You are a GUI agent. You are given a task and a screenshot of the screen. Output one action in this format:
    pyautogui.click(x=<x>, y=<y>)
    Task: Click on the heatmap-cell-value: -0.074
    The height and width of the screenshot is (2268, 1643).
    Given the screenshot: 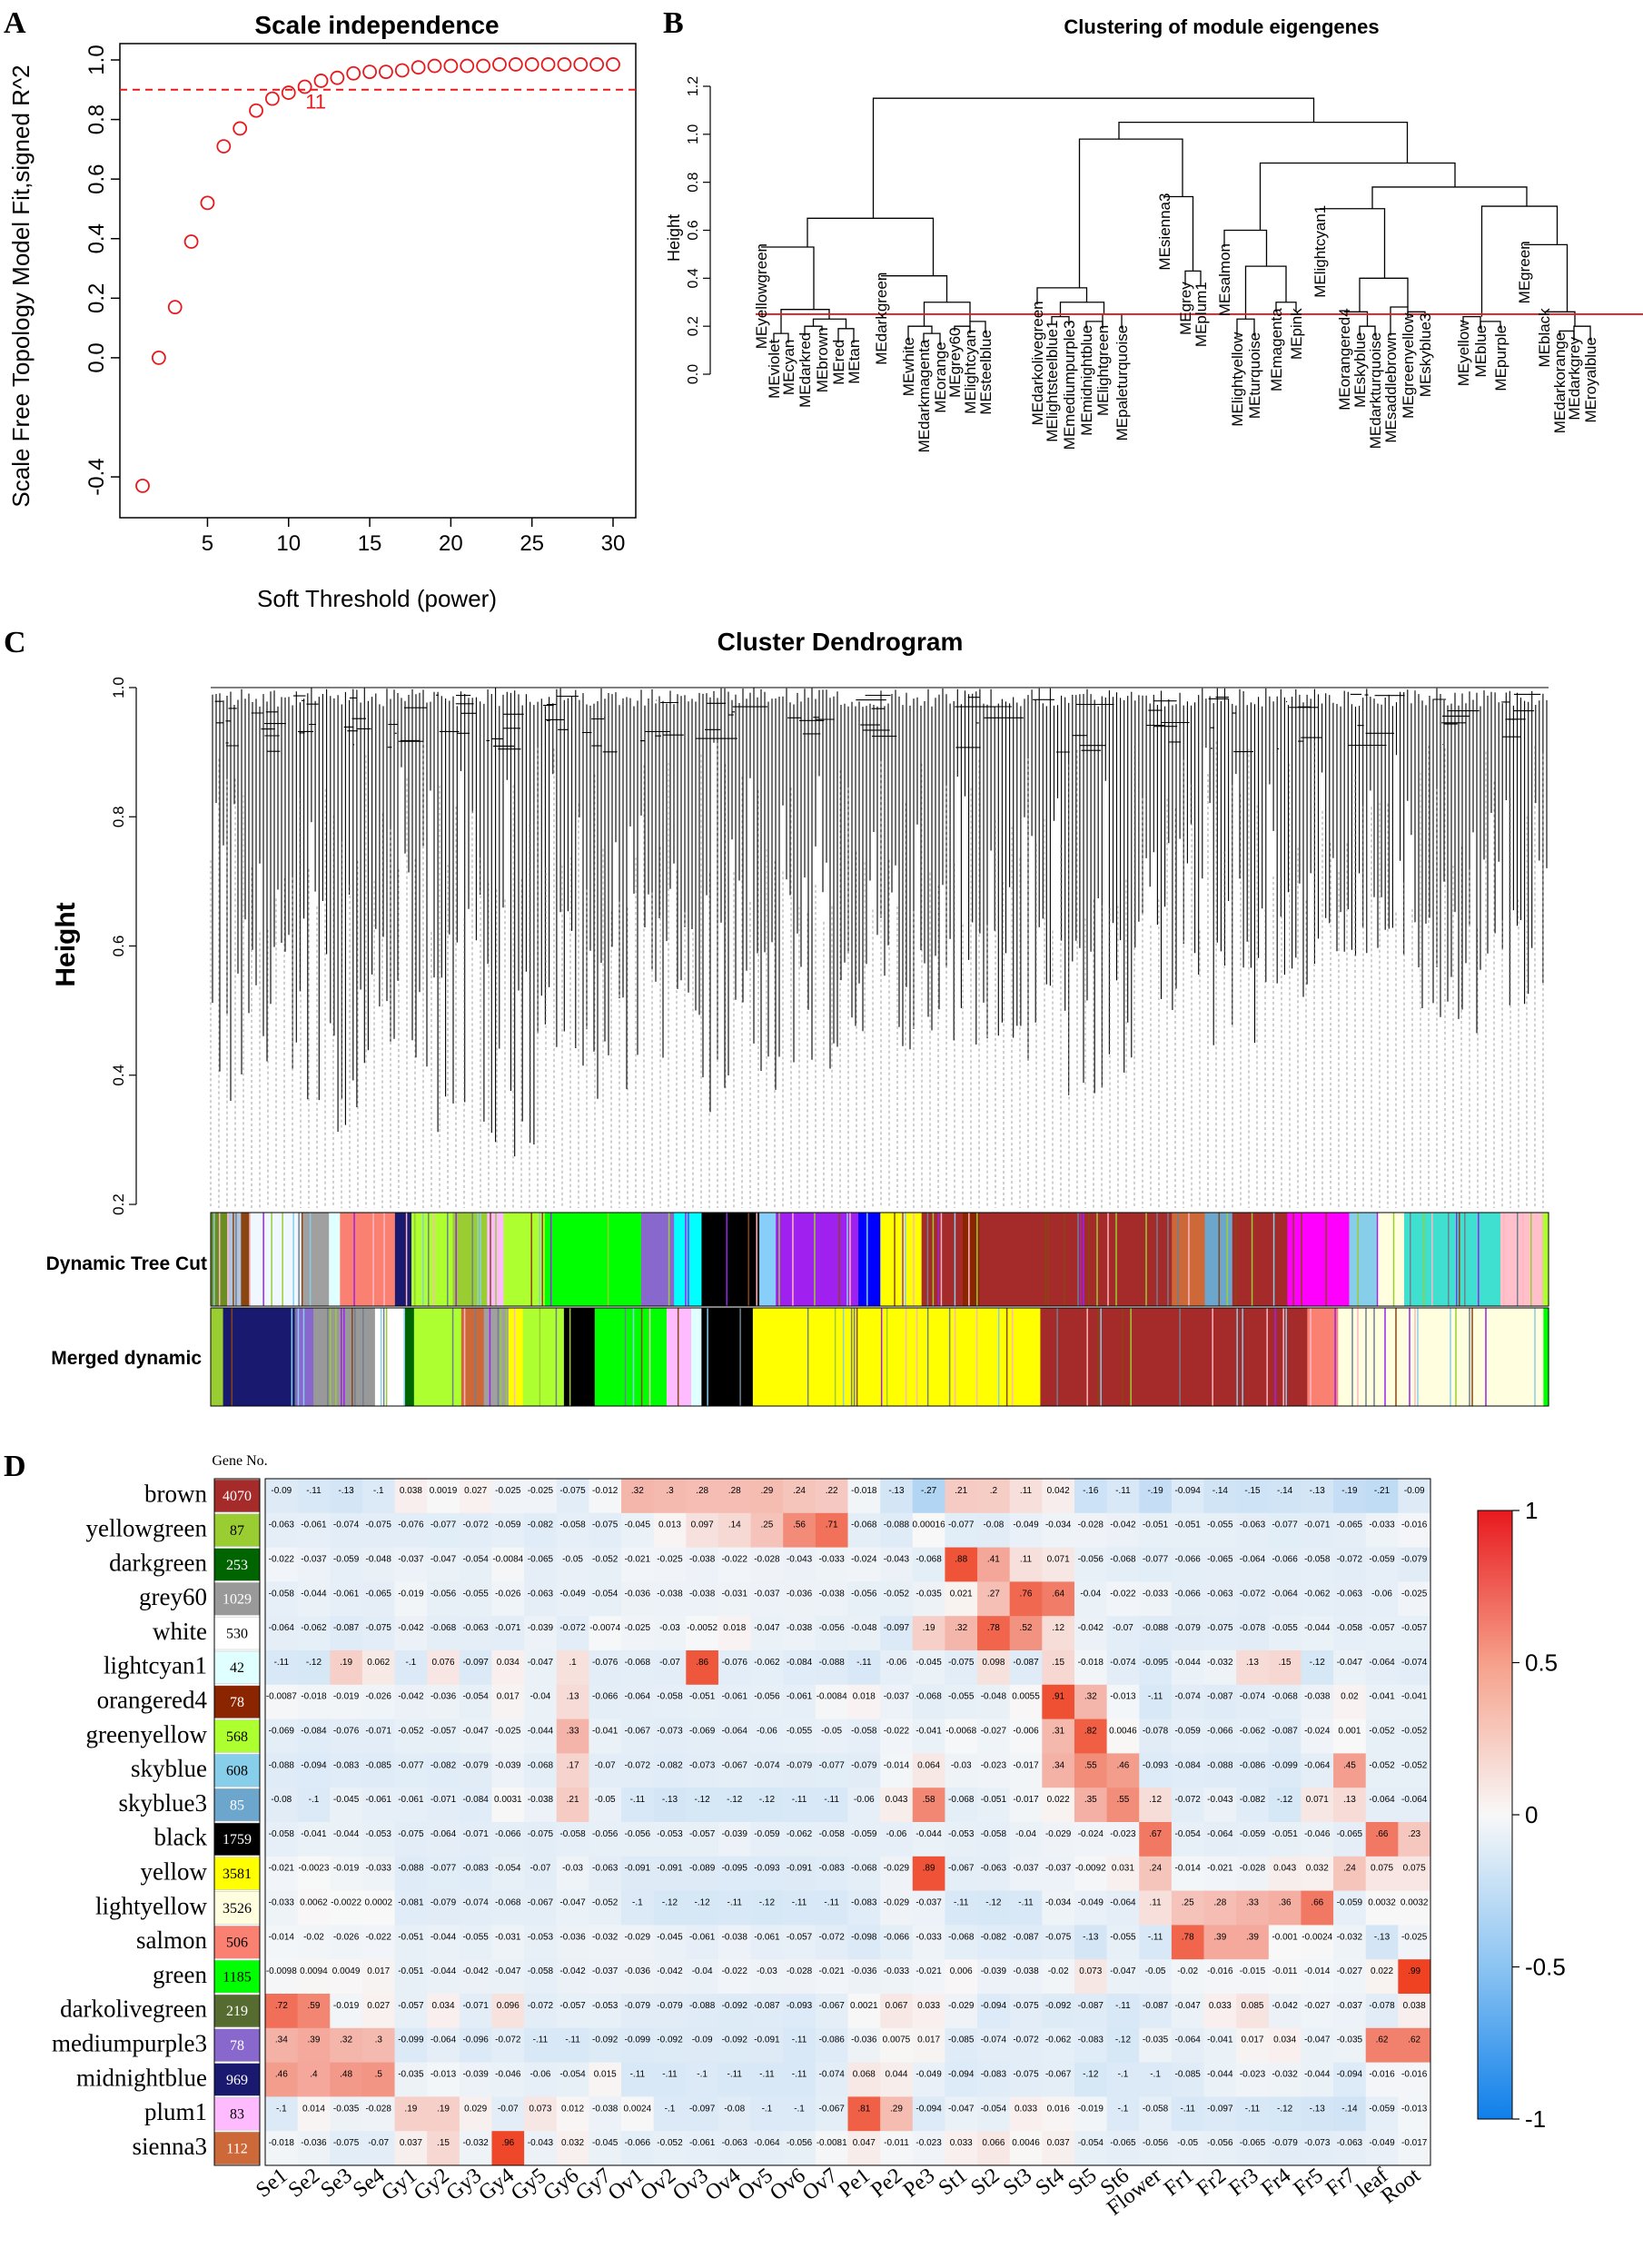 What is the action you would take?
    pyautogui.click(x=1414, y=1663)
    